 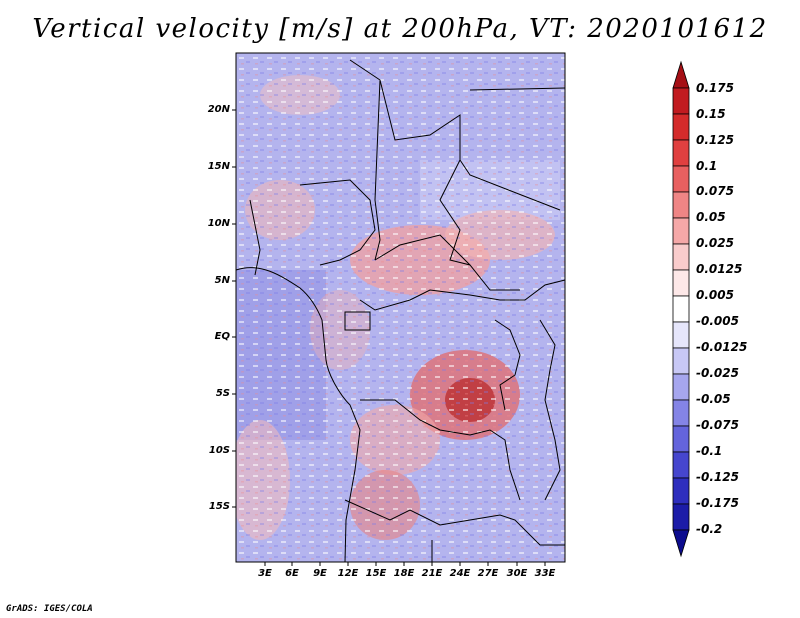 I want to click on colorbar-label: -0.025, so click(x=717, y=373).